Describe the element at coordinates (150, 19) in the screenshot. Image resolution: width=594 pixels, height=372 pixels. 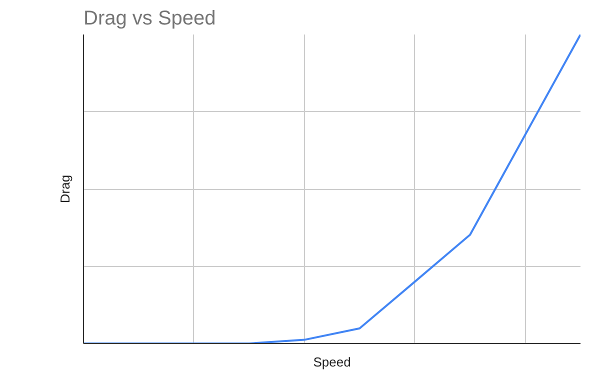
I see `chart-title: Drag vs Speed` at that location.